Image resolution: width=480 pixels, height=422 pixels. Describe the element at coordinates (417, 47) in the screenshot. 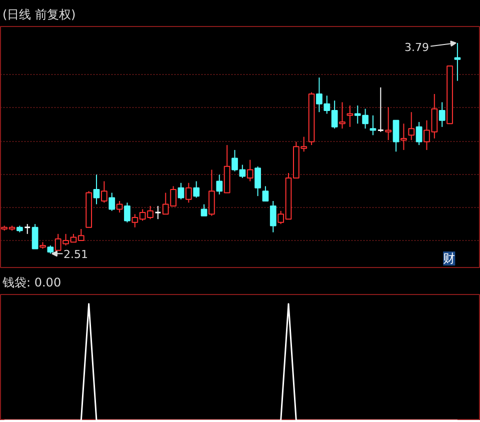

I see `annotation: 3.79` at that location.